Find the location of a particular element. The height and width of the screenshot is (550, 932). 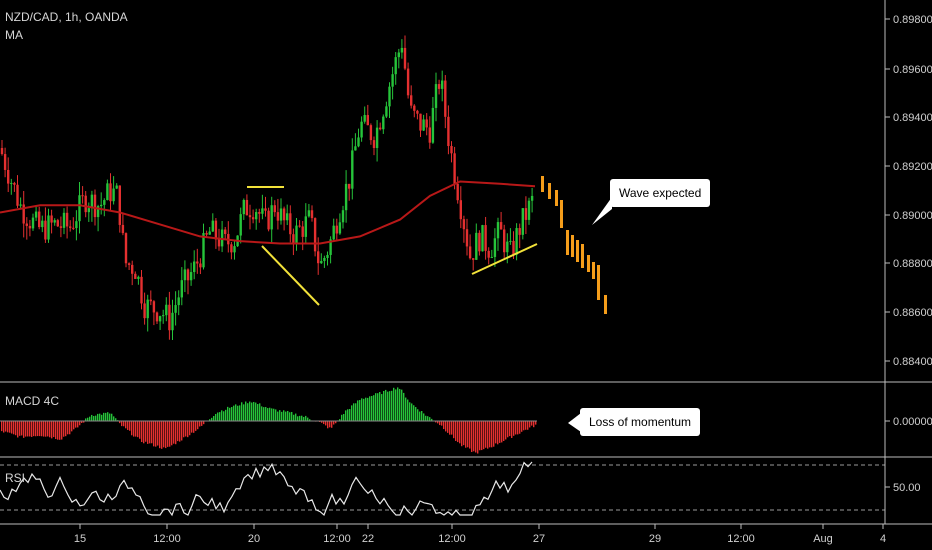

time-tick-label: 12:00 is located at coordinates (167, 539).